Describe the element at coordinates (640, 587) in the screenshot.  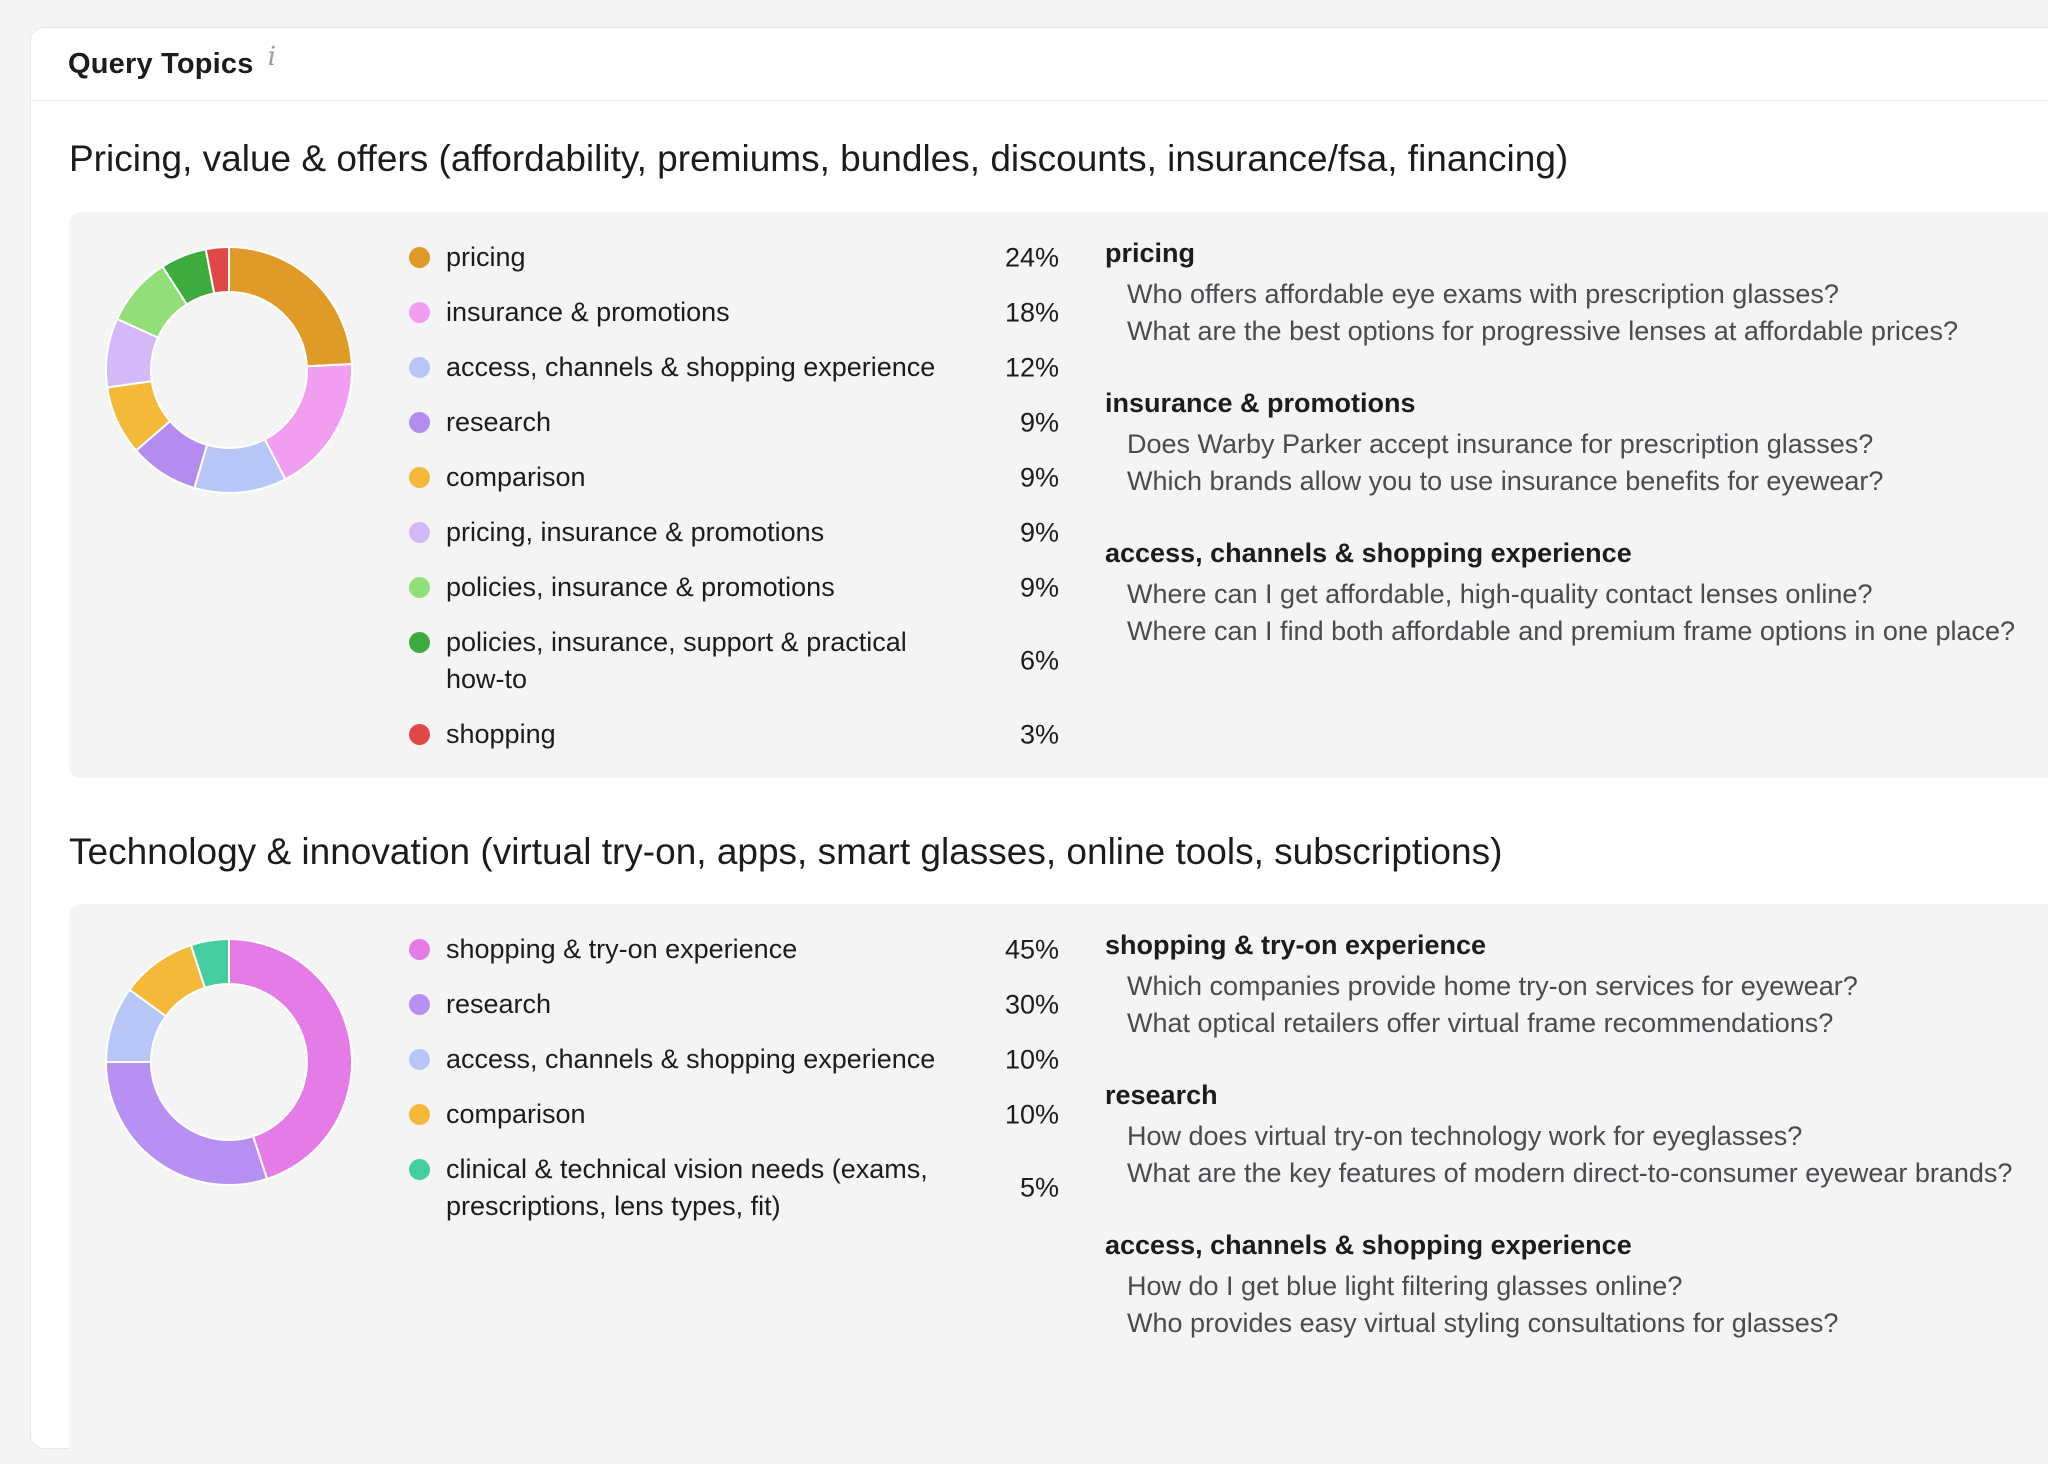
I see `legend-label: policies, insurance & promotions` at that location.